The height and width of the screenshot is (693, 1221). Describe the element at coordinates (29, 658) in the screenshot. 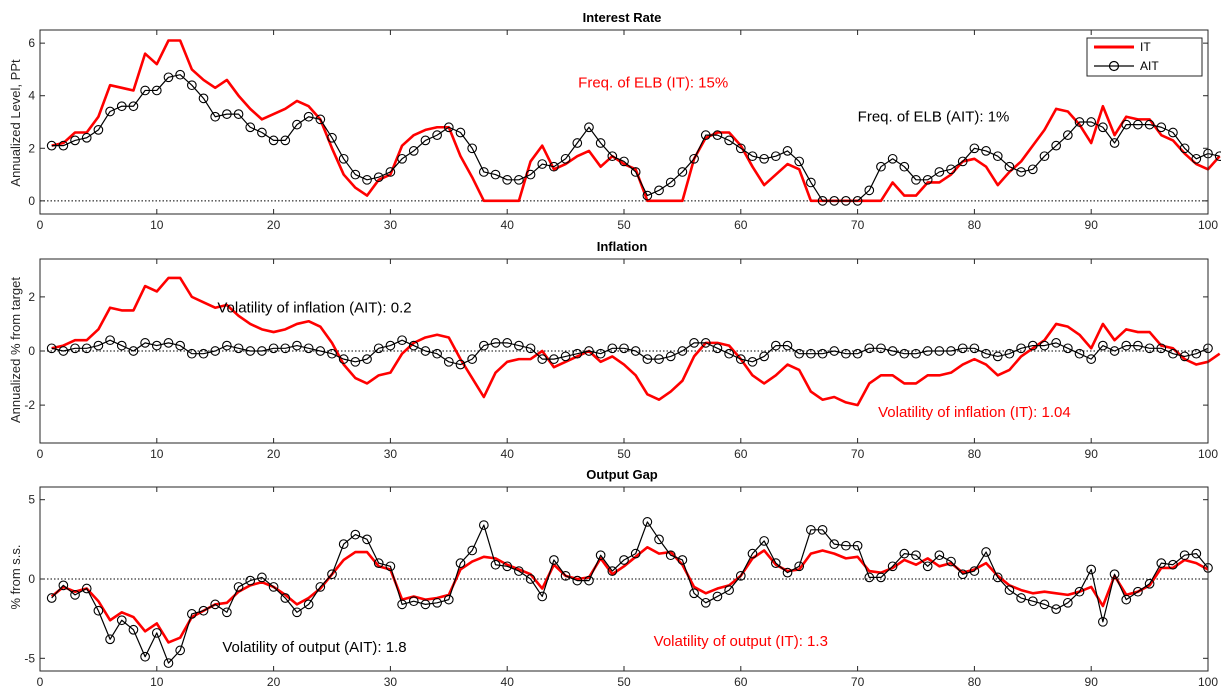

I see `y-tick-label: -5` at that location.